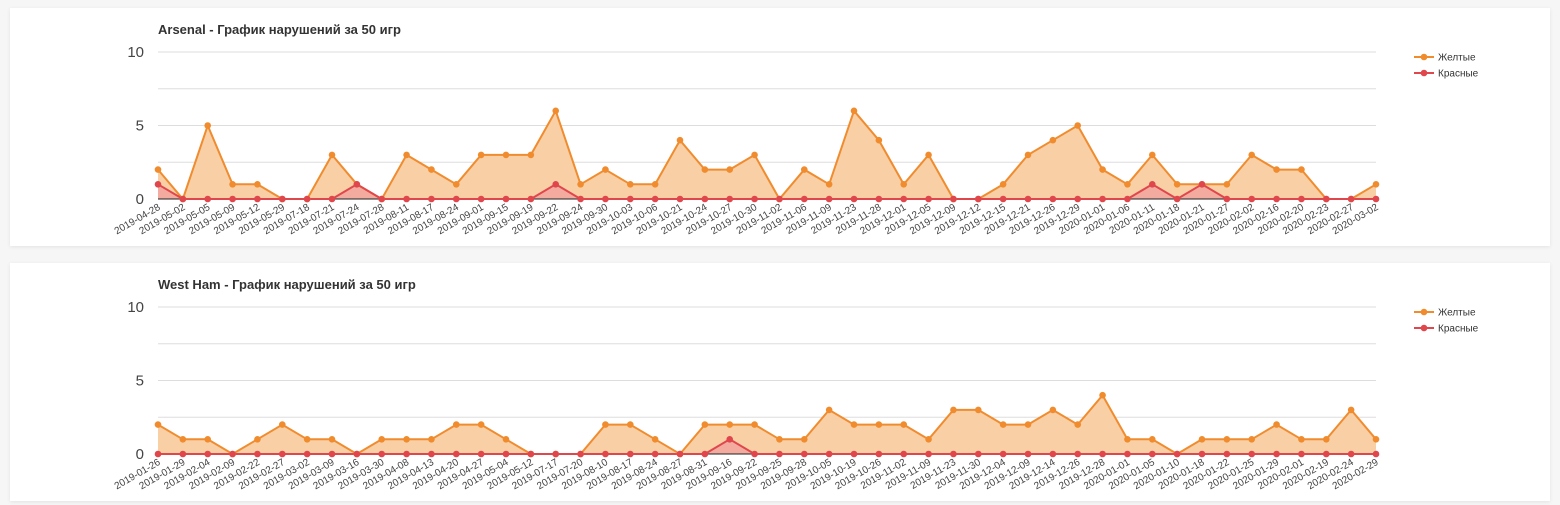 This screenshot has height=505, width=1560. Describe the element at coordinates (279, 29) in the screenshot. I see `chart-title: Arsenal - График нарушений за 50 игр` at that location.